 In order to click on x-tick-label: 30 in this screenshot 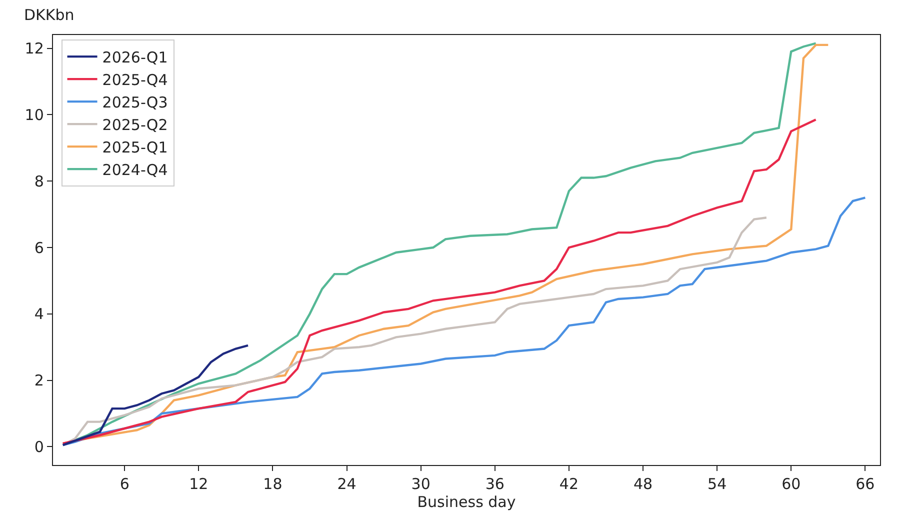, I will do `click(420, 484)`.